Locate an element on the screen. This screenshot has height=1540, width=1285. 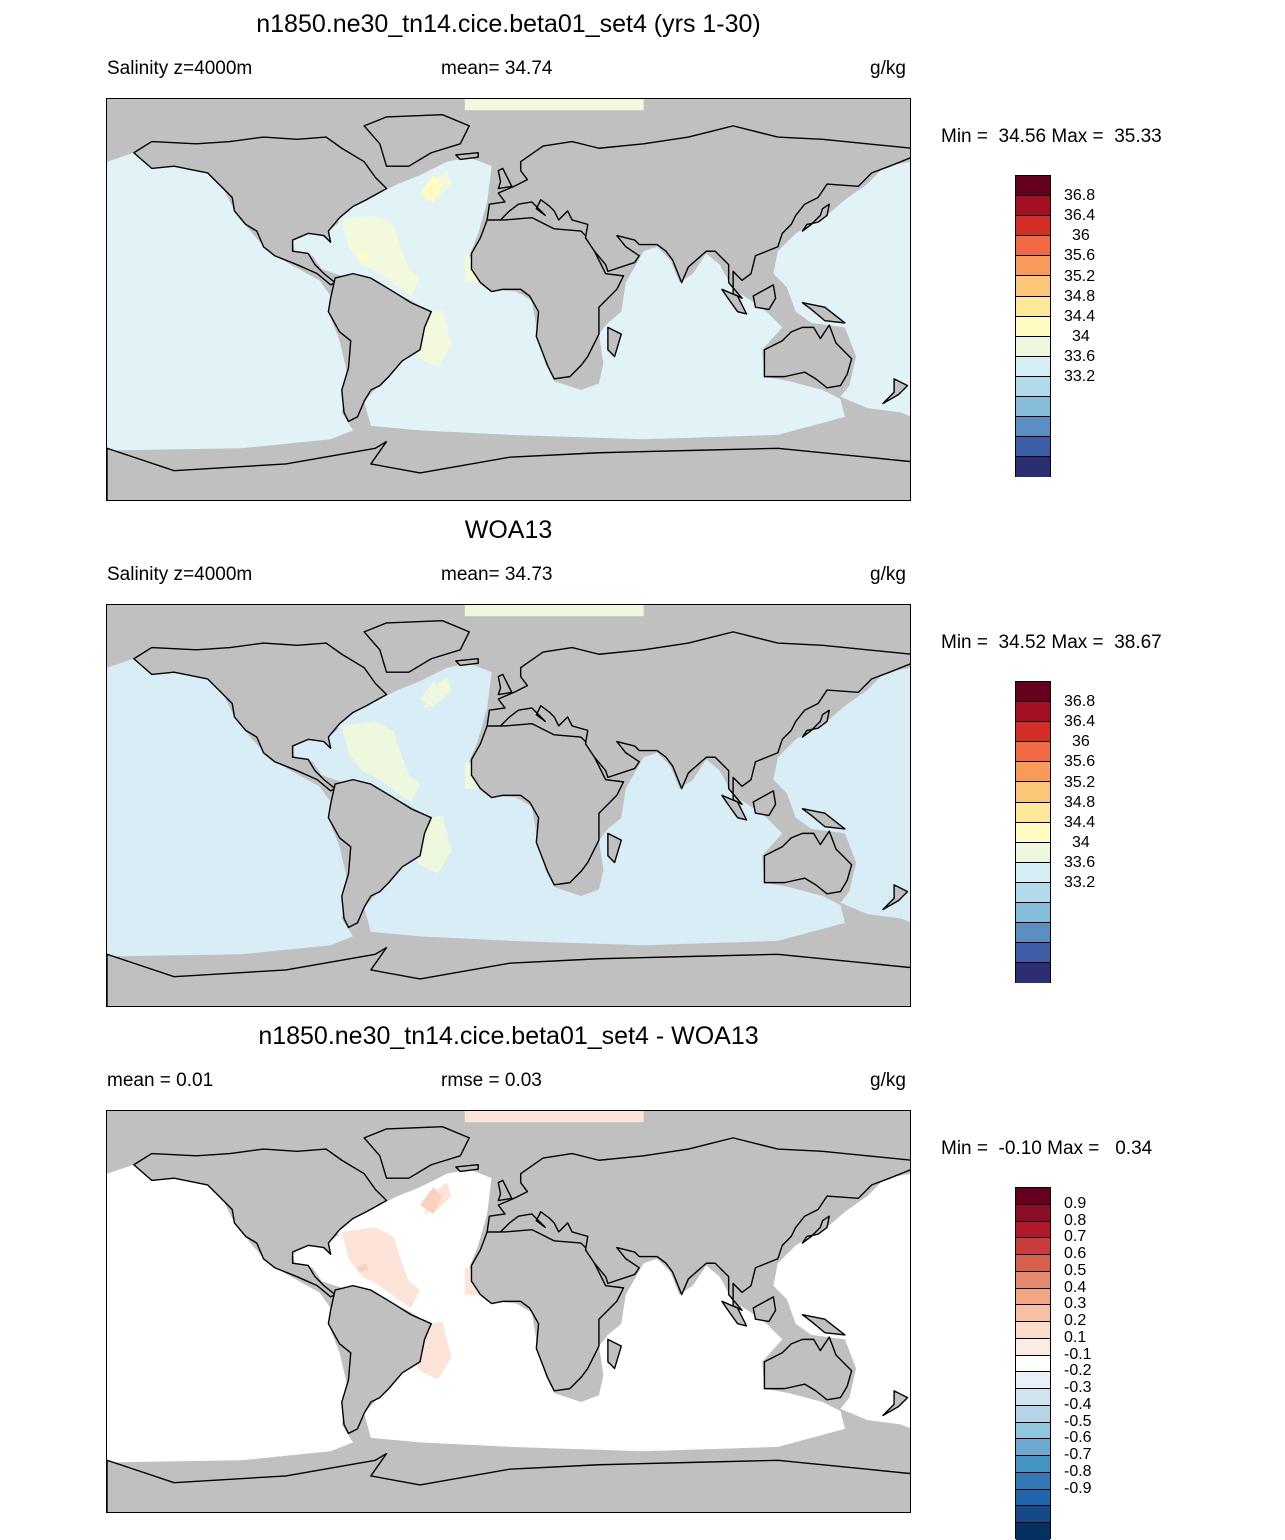
colorbar-tick-label: -0.9 is located at coordinates (1078, 1488).